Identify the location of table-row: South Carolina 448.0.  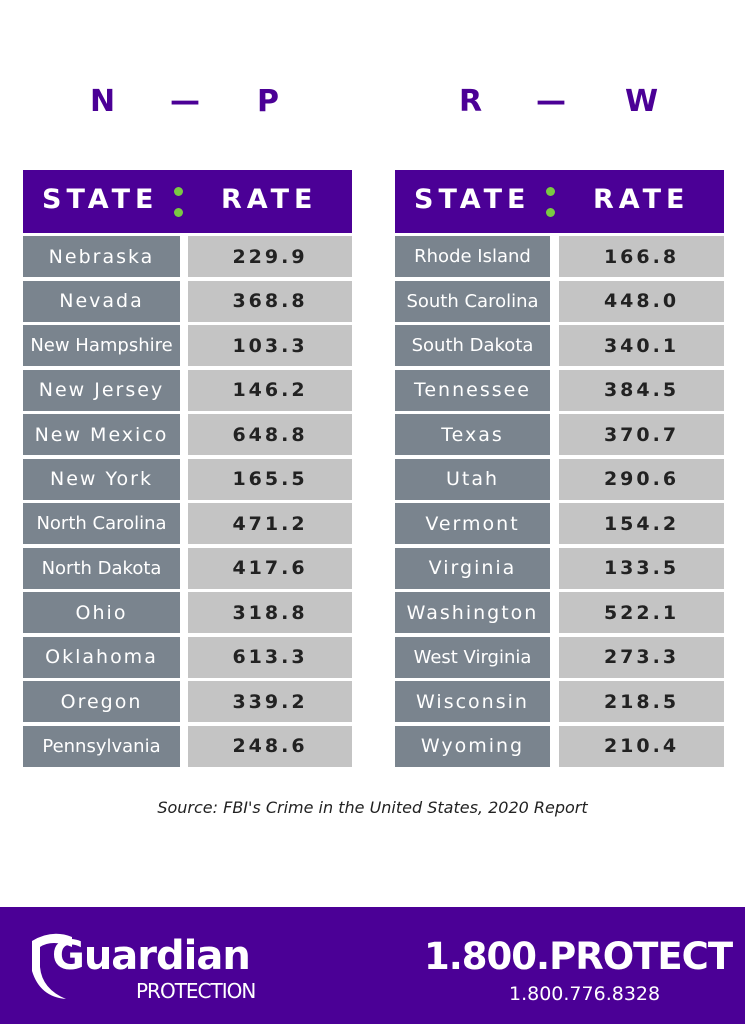
(559, 301).